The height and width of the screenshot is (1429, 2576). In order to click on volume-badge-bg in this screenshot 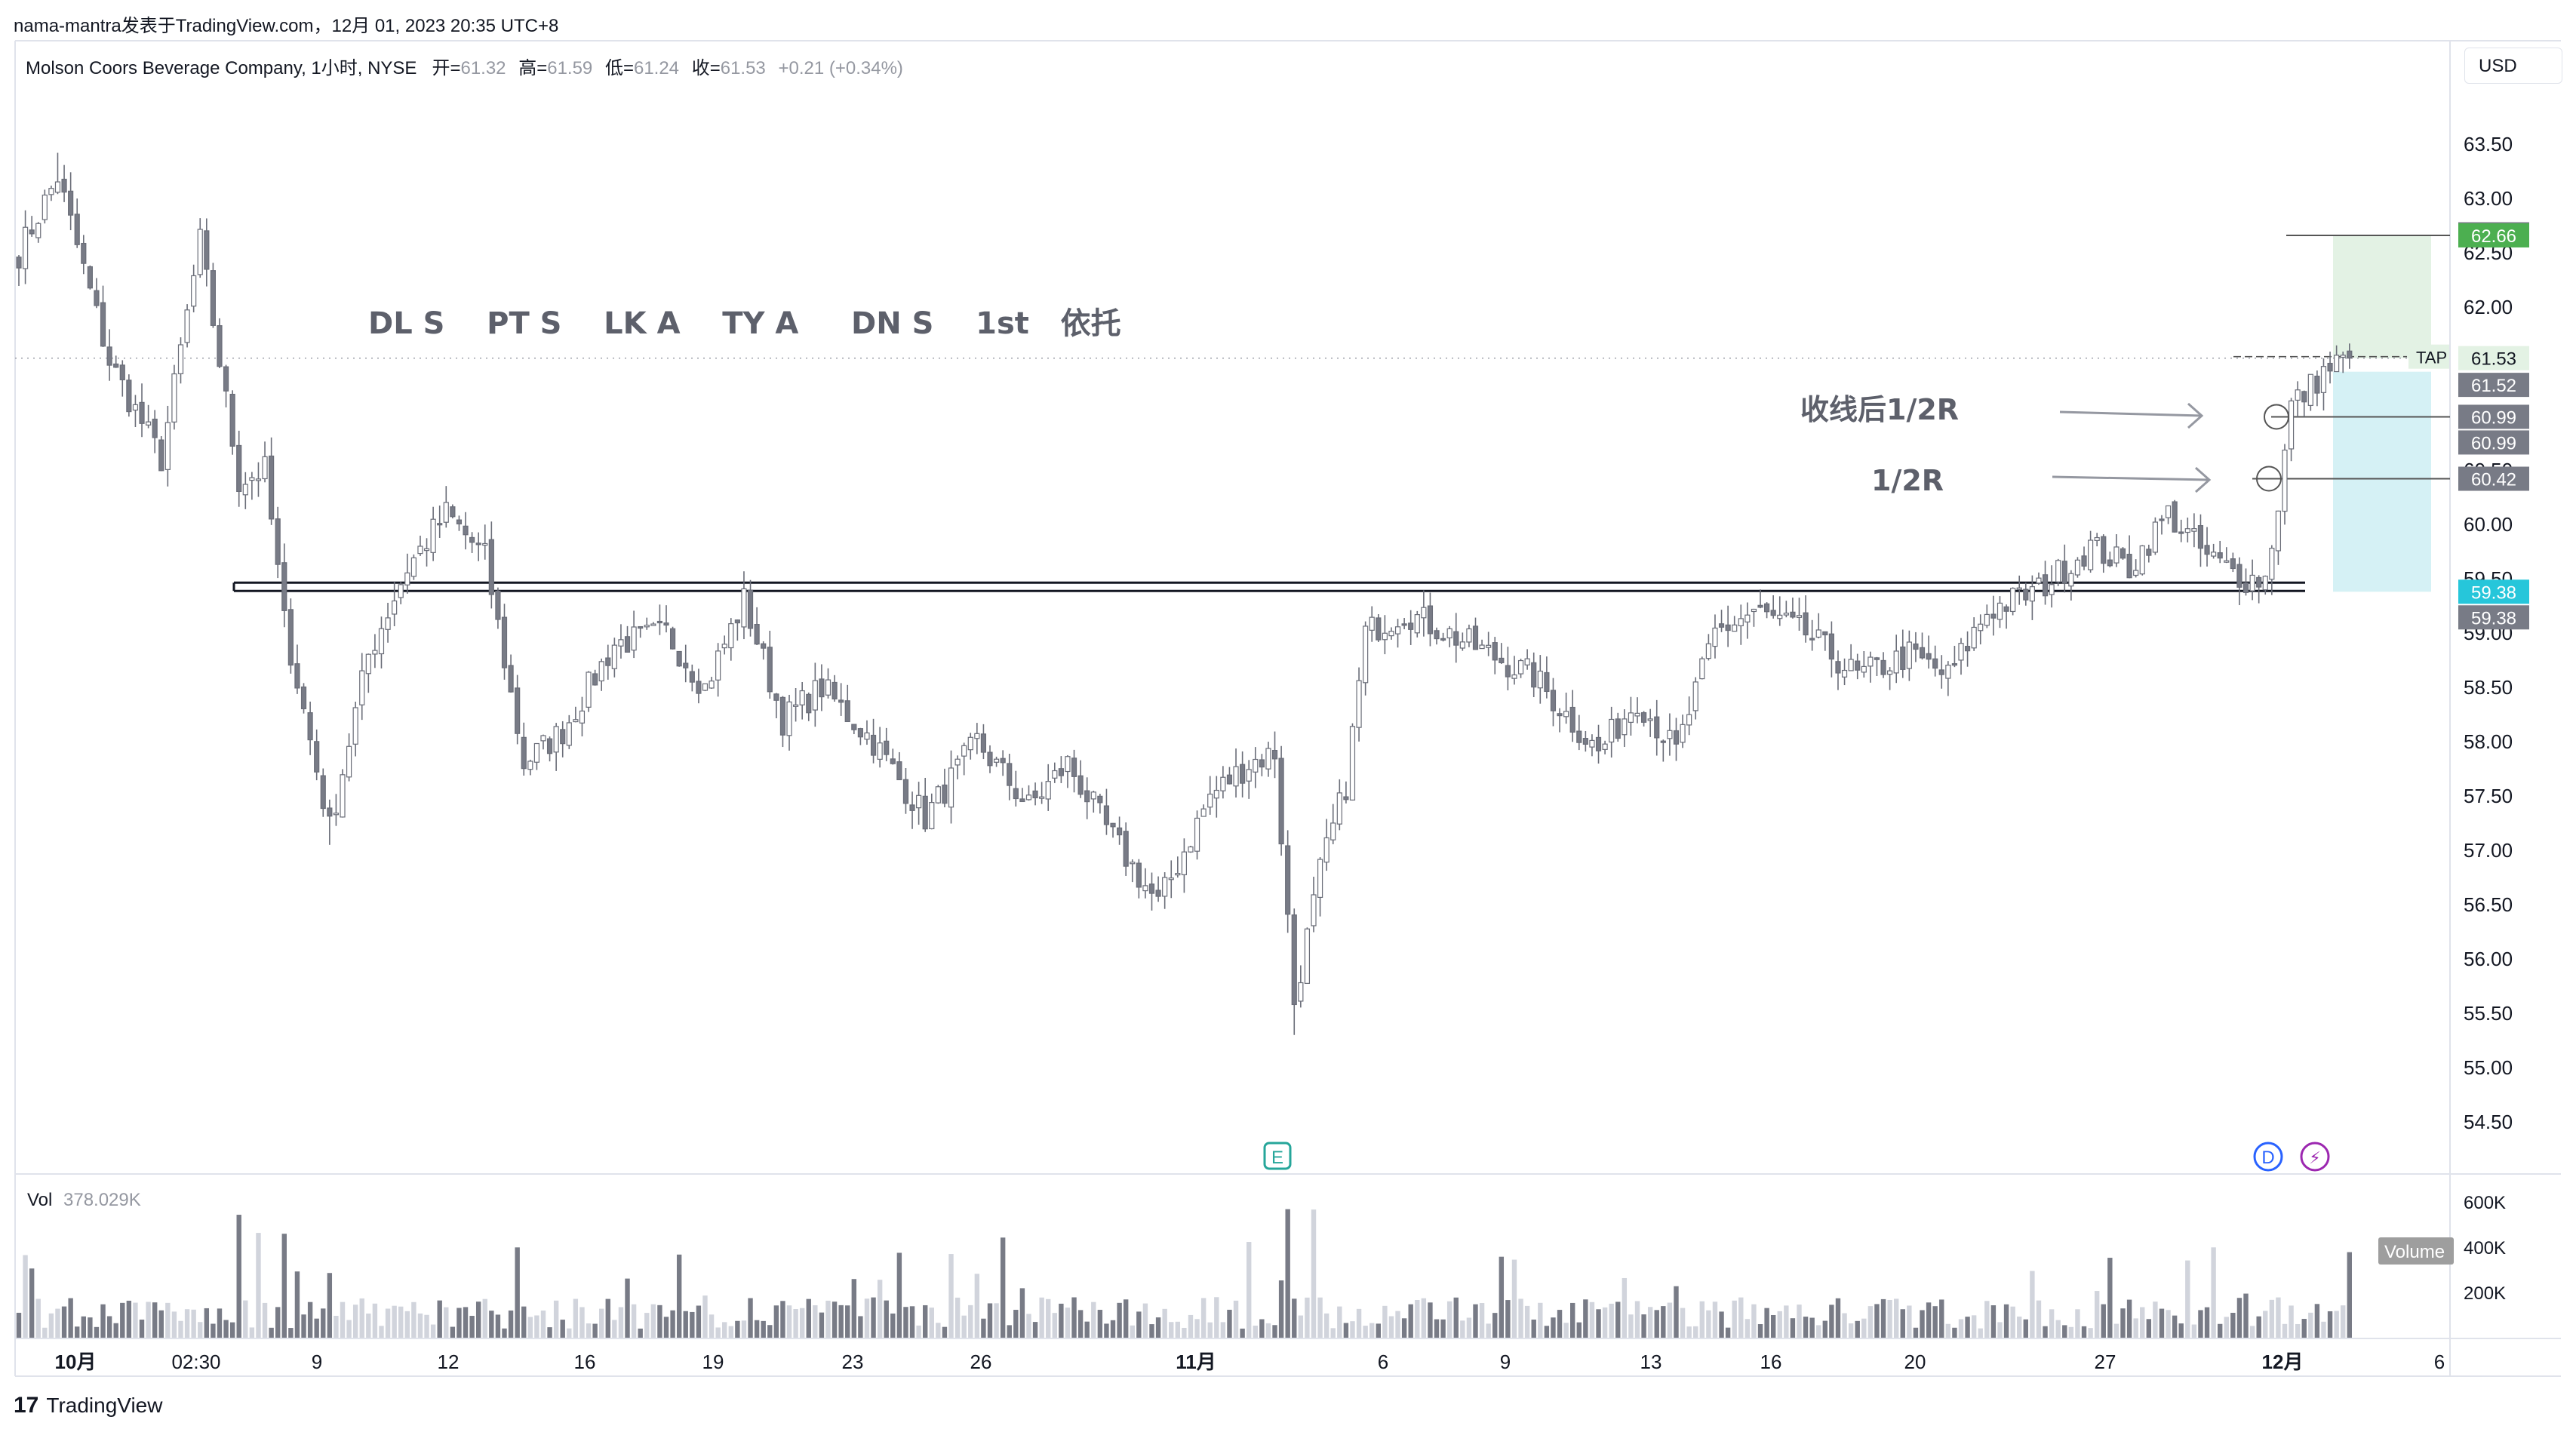, I will do `click(2416, 1251)`.